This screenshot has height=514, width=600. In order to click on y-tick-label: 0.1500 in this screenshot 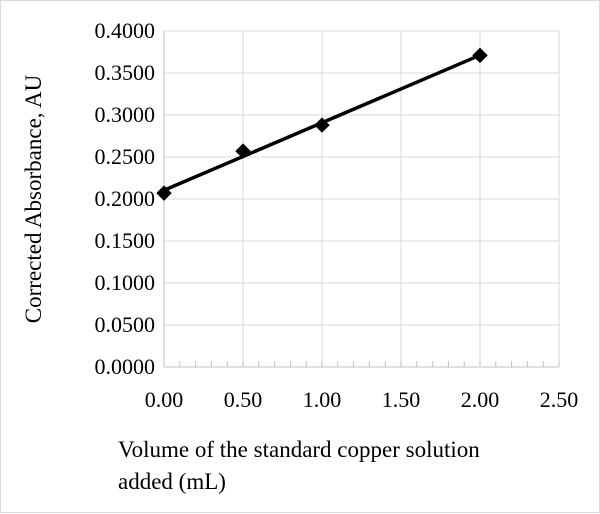, I will do `click(125, 240)`.